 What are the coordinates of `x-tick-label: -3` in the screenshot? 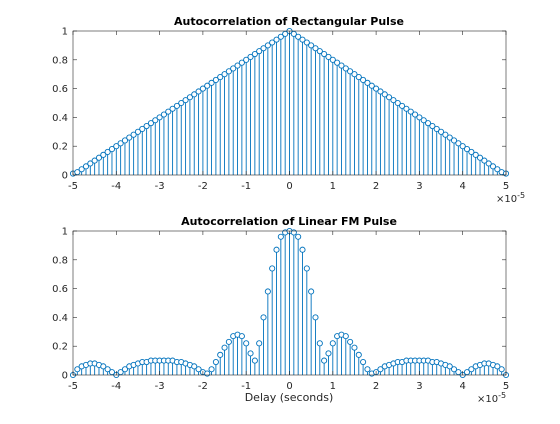 It's located at (160, 186).